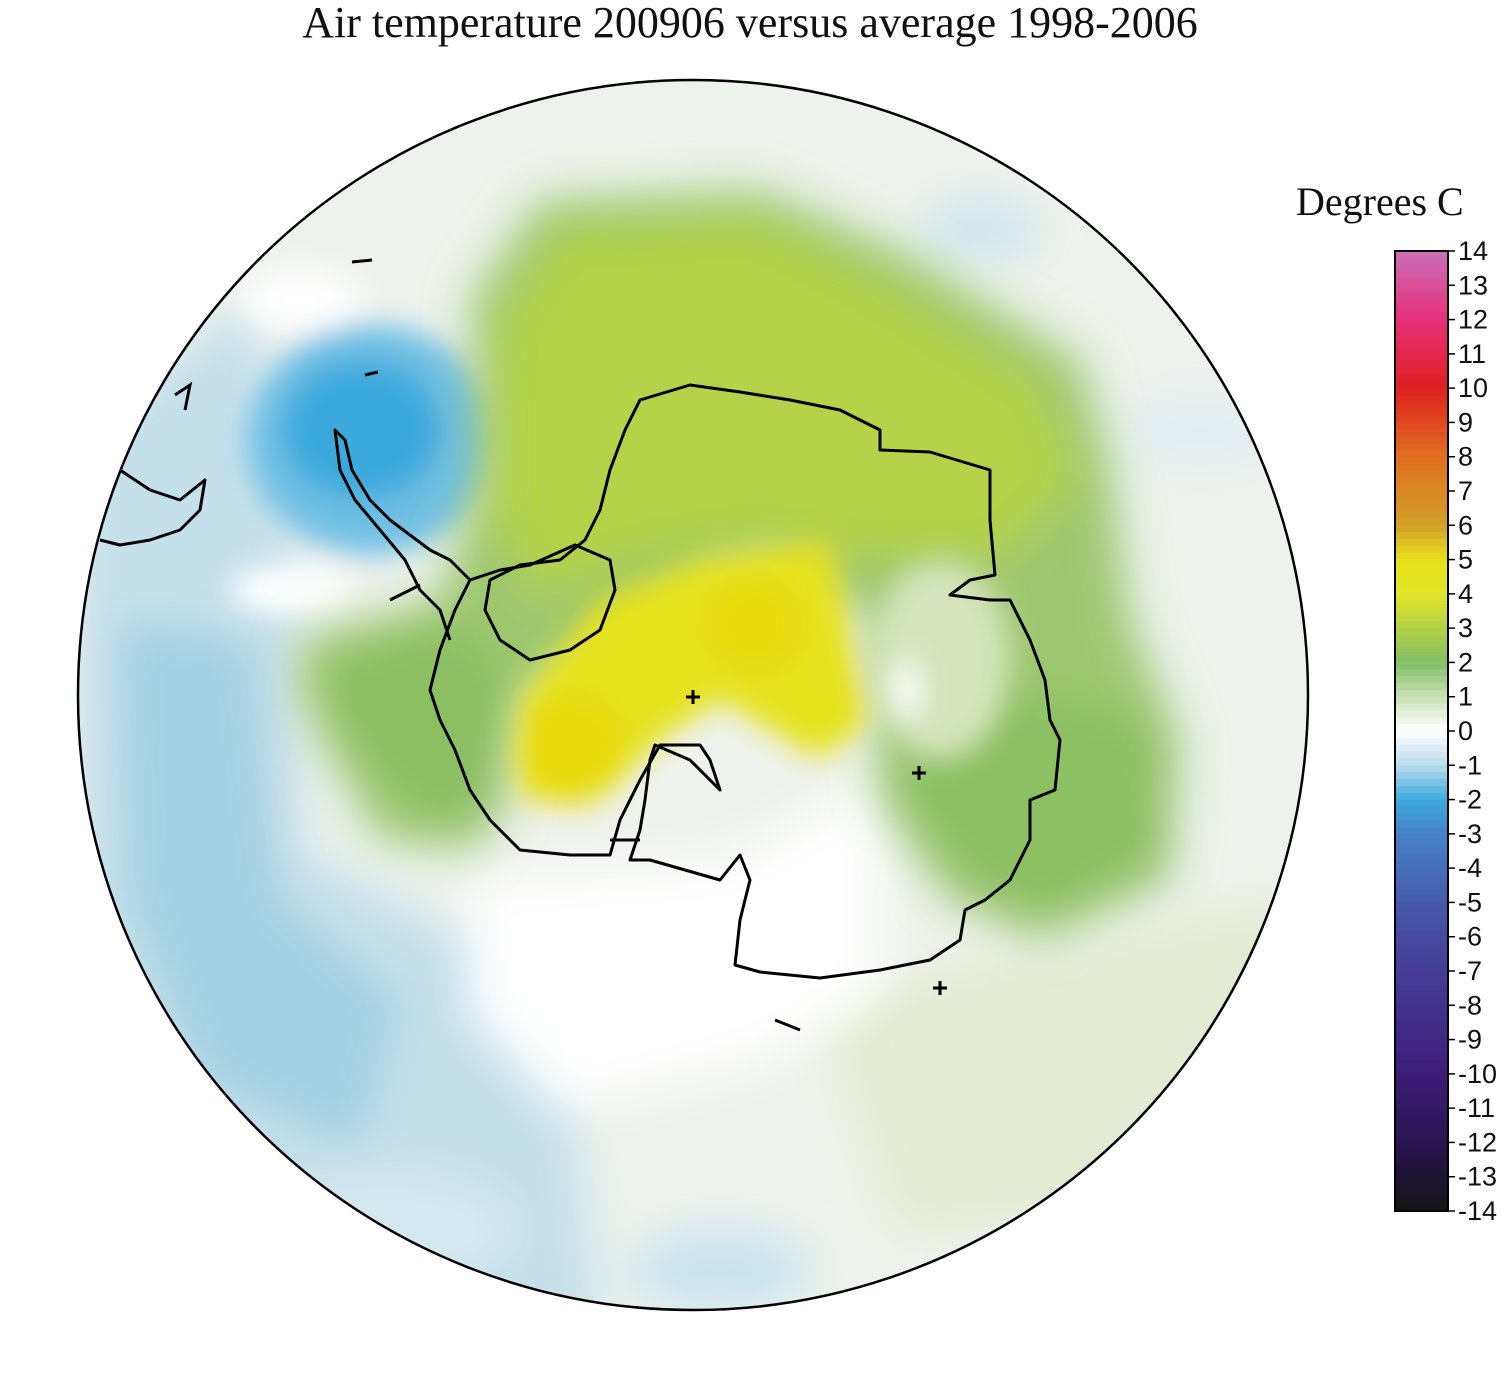 This screenshot has height=1374, width=1500. What do you see at coordinates (1465, 697) in the screenshot?
I see `scale-tick-label: 1` at bounding box center [1465, 697].